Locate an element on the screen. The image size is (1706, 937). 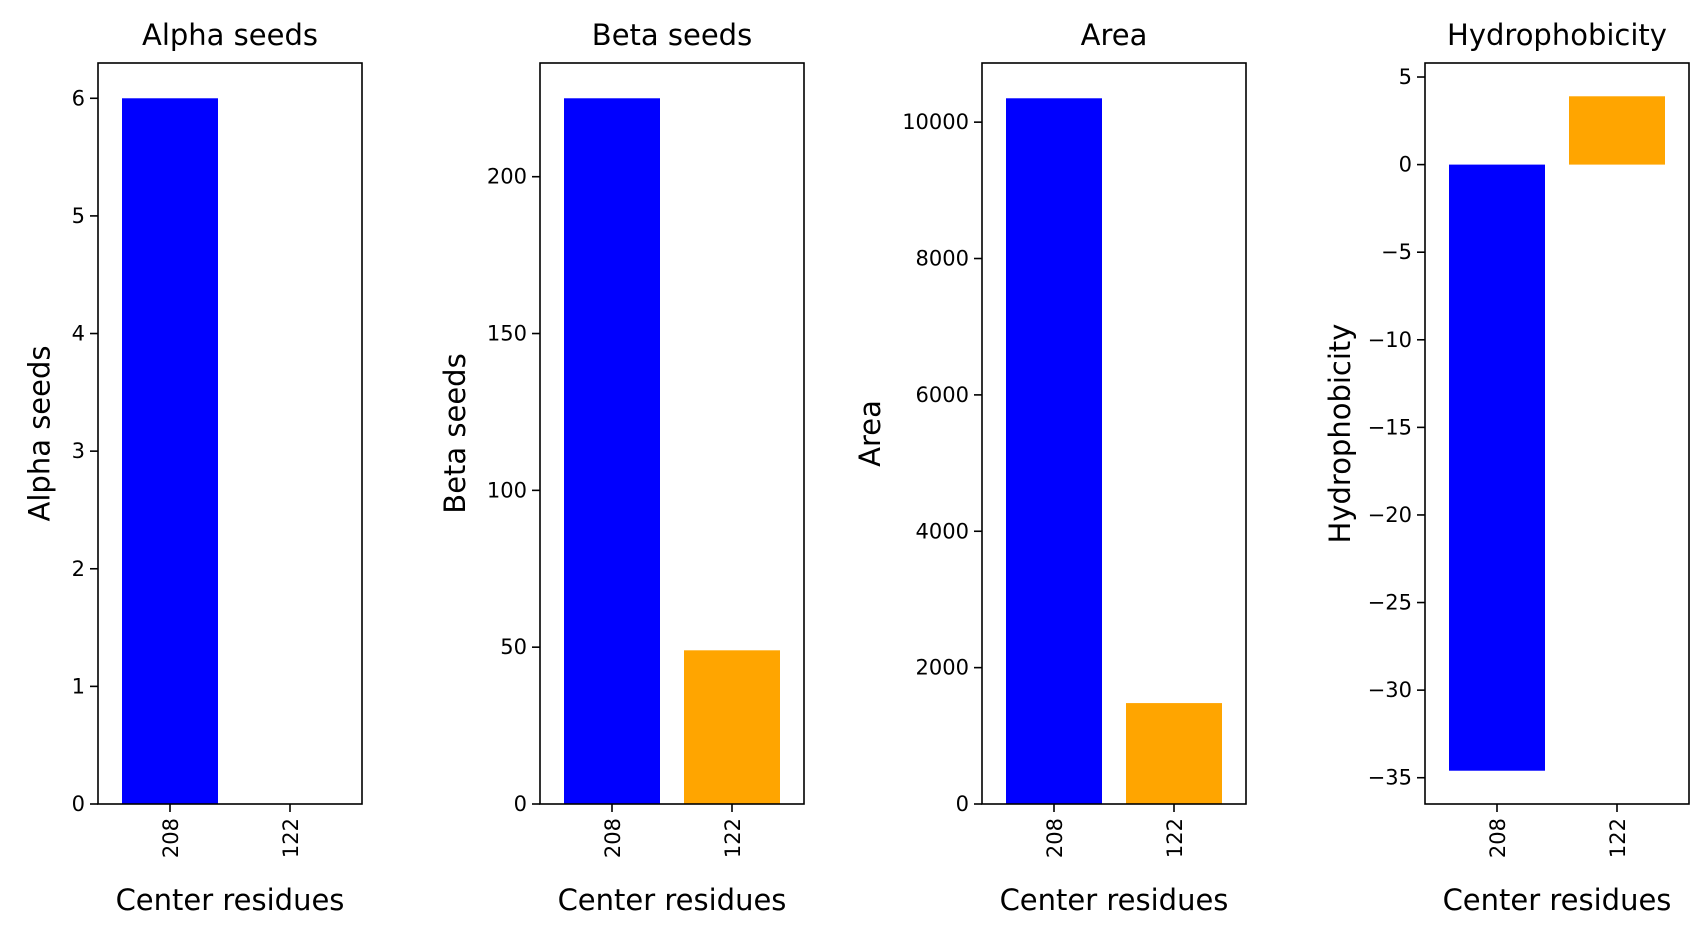
chart-title: Alpha seeds is located at coordinates (230, 35).